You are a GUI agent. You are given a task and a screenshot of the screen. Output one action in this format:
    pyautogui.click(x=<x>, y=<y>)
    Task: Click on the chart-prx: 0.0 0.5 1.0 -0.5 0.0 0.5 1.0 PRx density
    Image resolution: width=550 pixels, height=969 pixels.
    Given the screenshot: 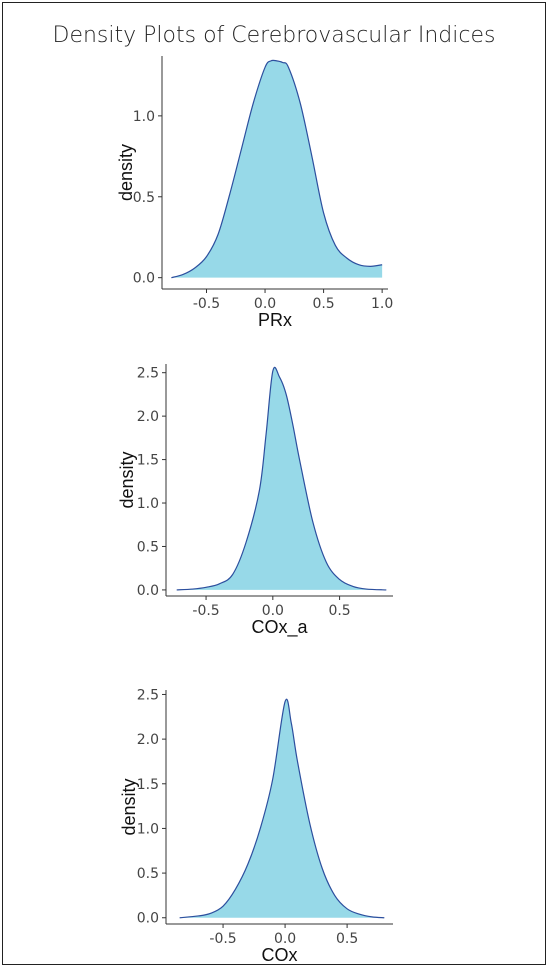 What is the action you would take?
    pyautogui.click(x=254, y=193)
    